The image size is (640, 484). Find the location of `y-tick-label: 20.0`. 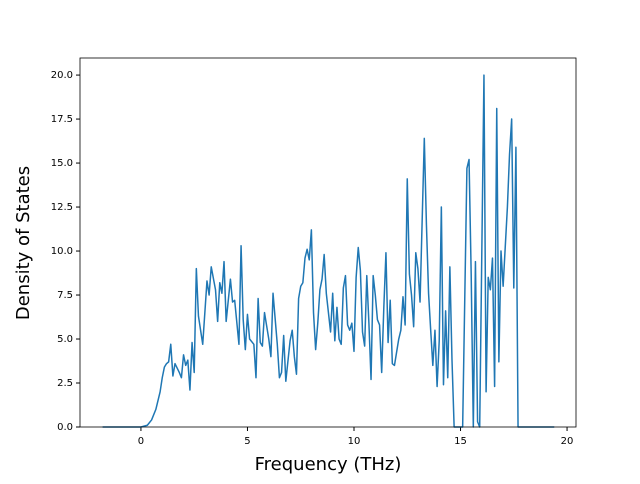

y-tick-label: 20.0 is located at coordinates (62, 75).